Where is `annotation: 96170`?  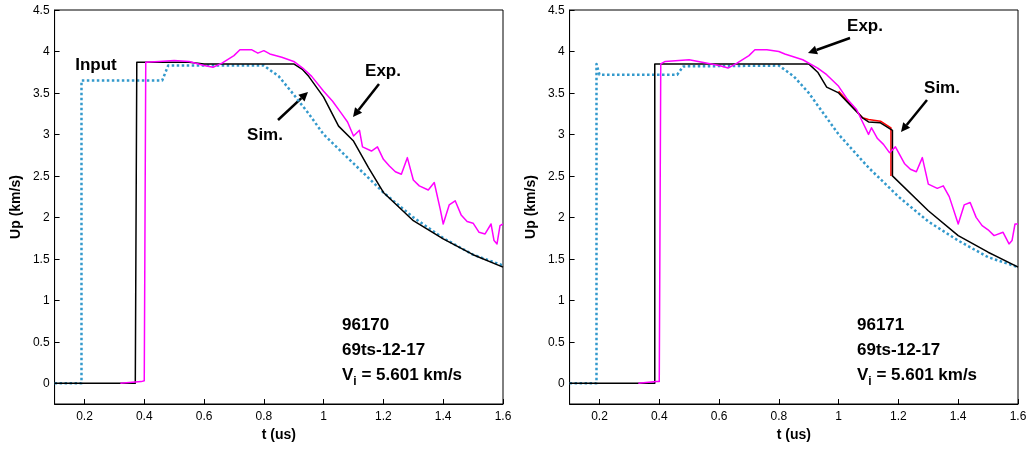 annotation: 96170 is located at coordinates (366, 324).